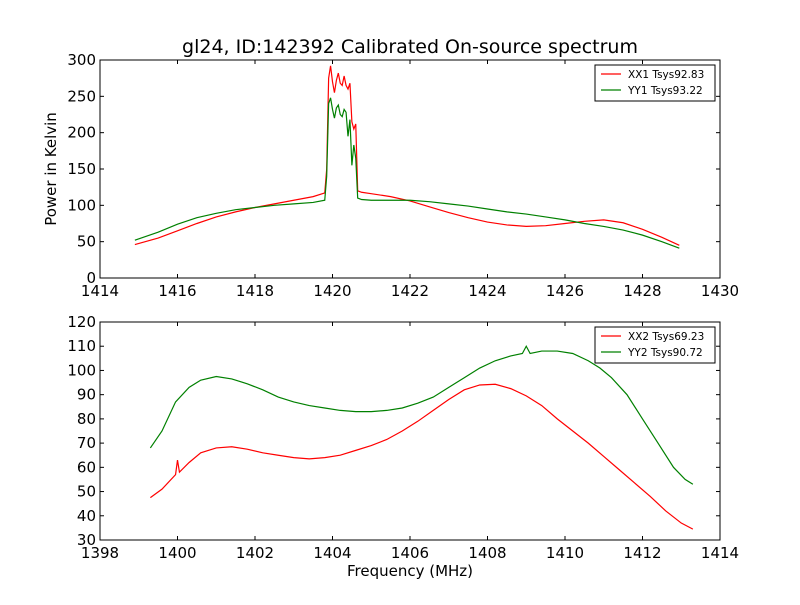  What do you see at coordinates (666, 337) in the screenshot?
I see `legend-label: XX2 Tsys69.23` at bounding box center [666, 337].